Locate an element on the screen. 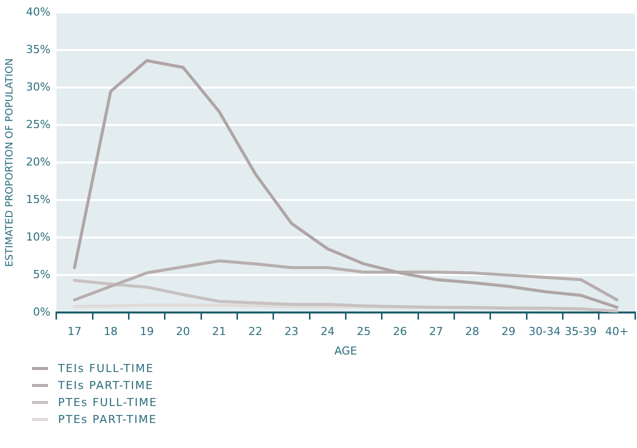 This screenshot has width=637, height=448. x-tick-label: 22 is located at coordinates (255, 331).